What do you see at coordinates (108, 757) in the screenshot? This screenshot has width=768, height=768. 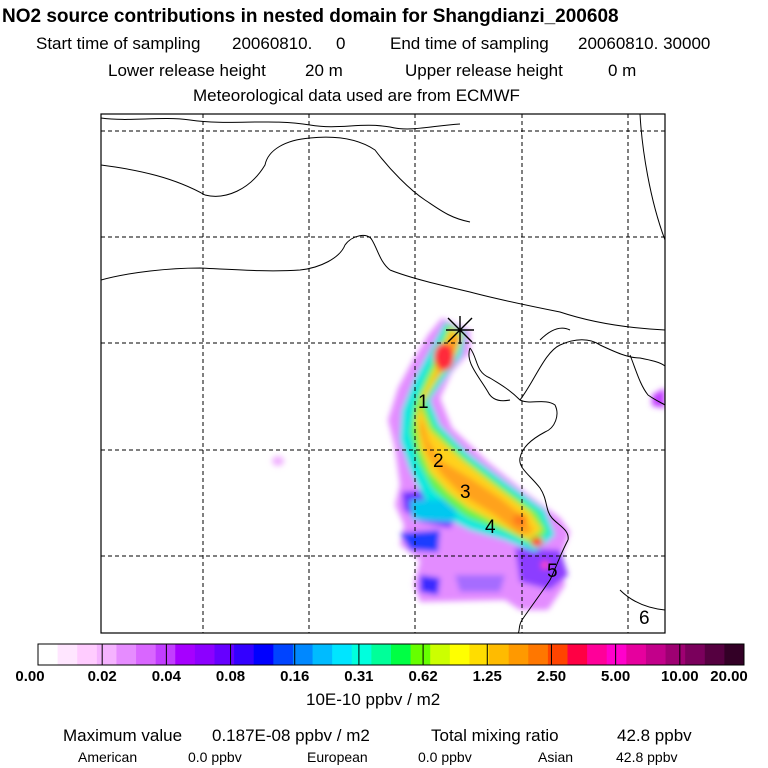 I see `american-label: American` at bounding box center [108, 757].